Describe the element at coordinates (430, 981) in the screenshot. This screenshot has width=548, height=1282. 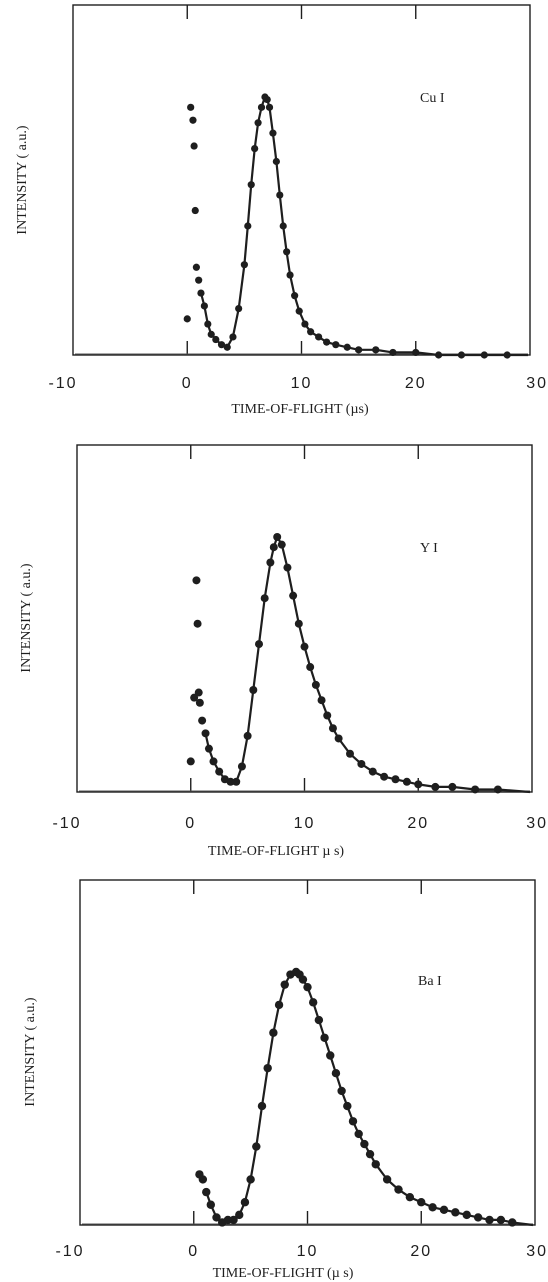
I see `panel-label: Ba I` at that location.